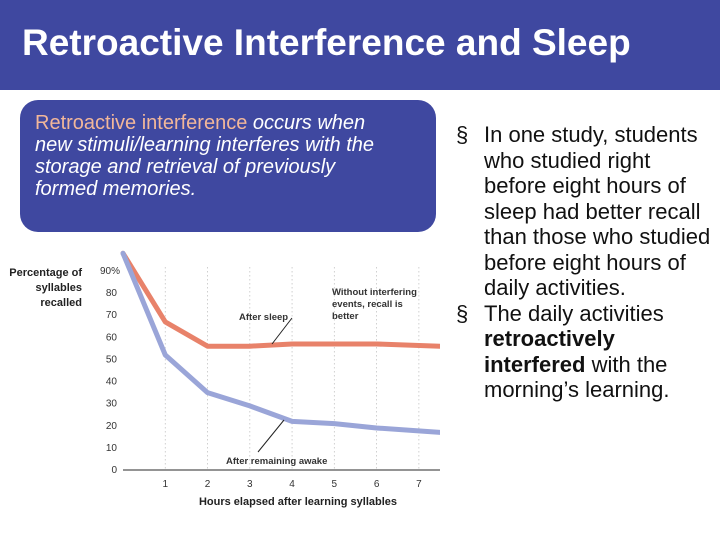  I want to click on annotation-without-interfering-line-1: Without interfering, so click(374, 292).